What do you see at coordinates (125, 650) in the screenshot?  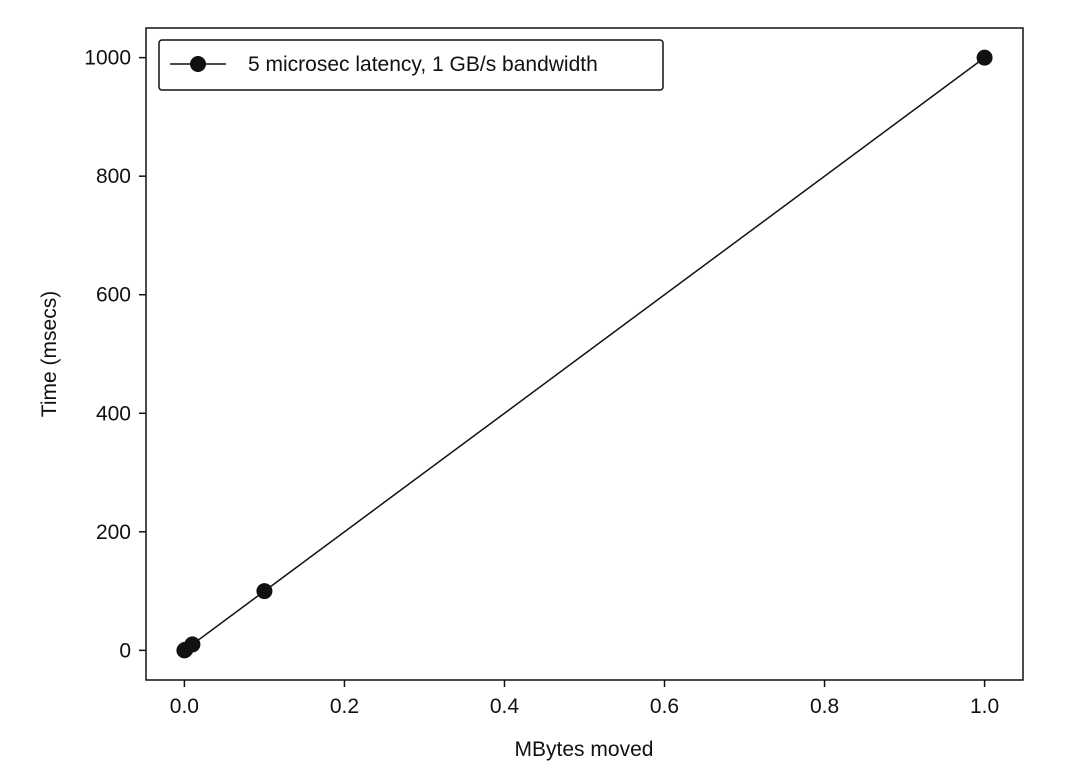 I see `y-tick-label: 0` at bounding box center [125, 650].